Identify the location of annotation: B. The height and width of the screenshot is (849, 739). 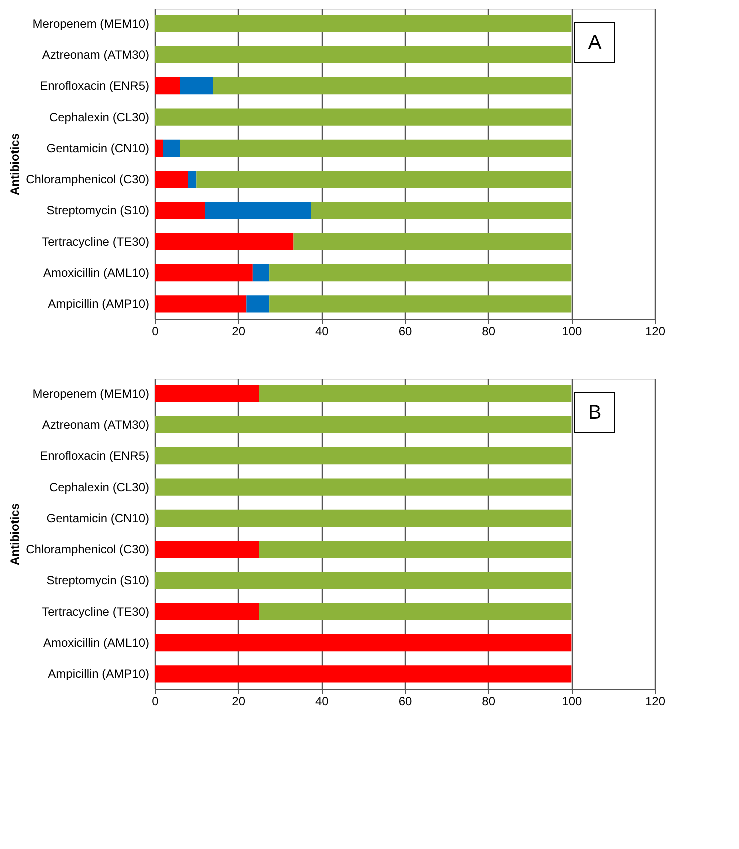
(595, 413).